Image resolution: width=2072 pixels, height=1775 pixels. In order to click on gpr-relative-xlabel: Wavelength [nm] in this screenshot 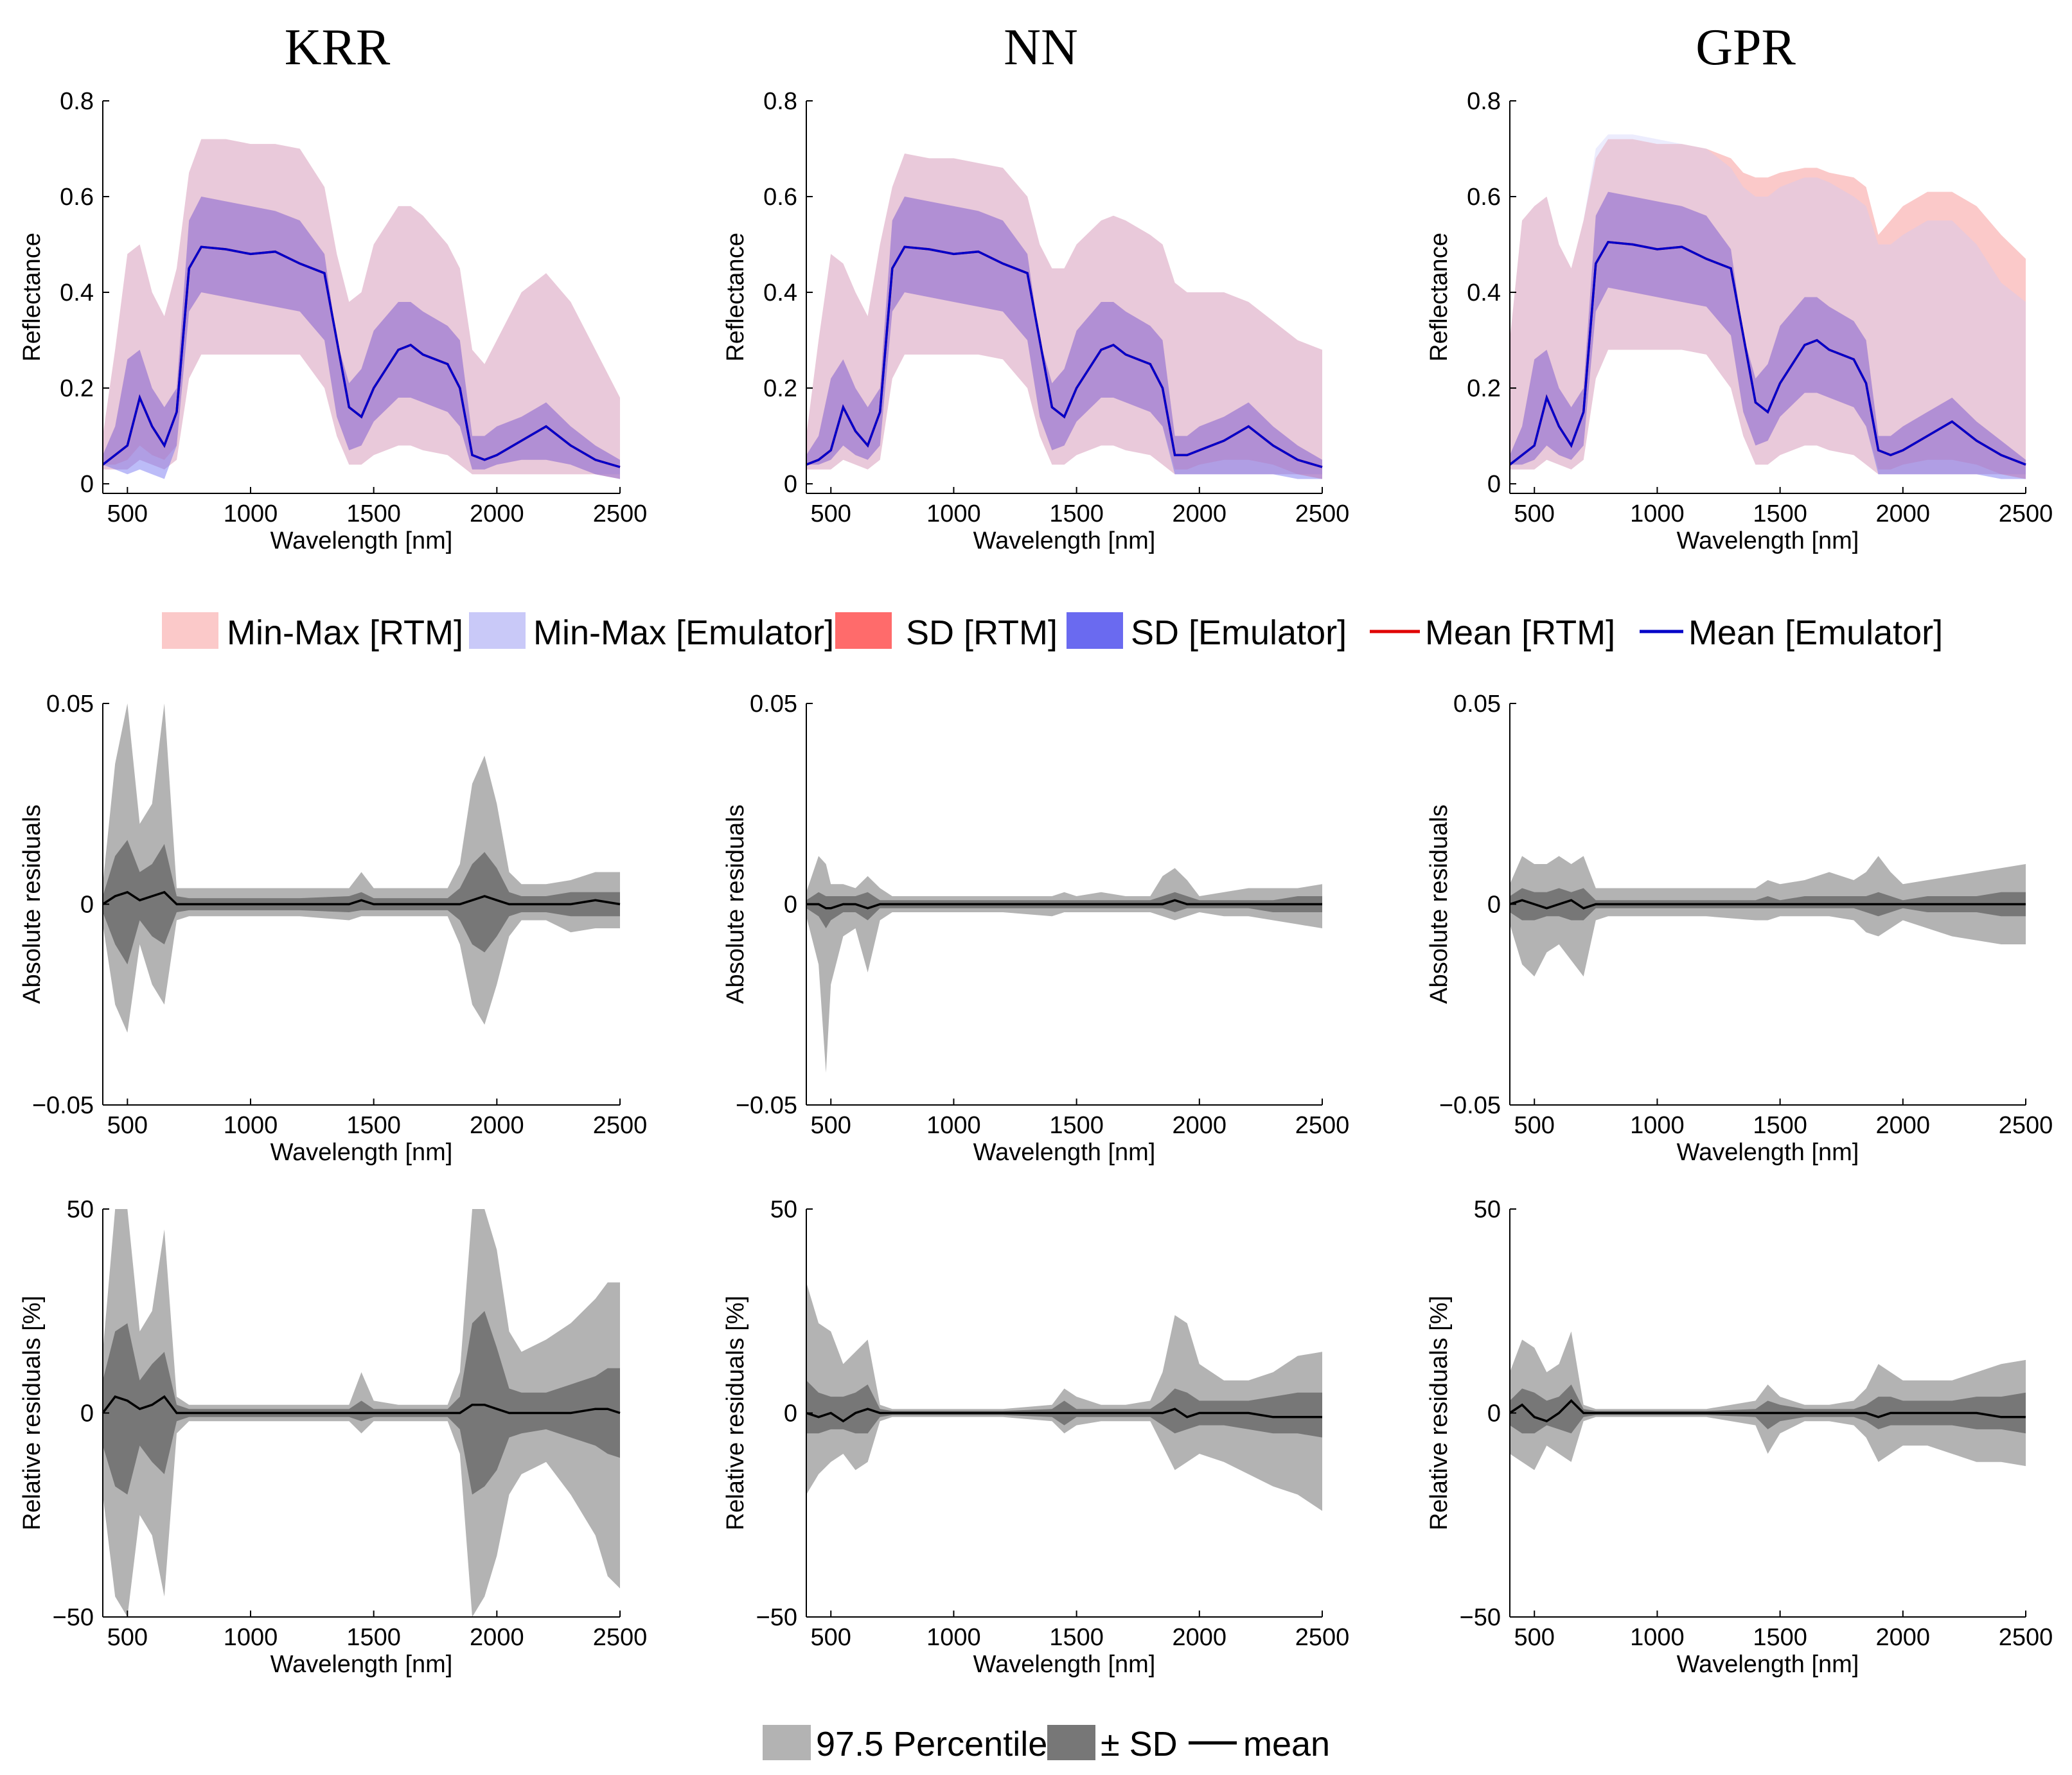, I will do `click(1768, 1664)`.